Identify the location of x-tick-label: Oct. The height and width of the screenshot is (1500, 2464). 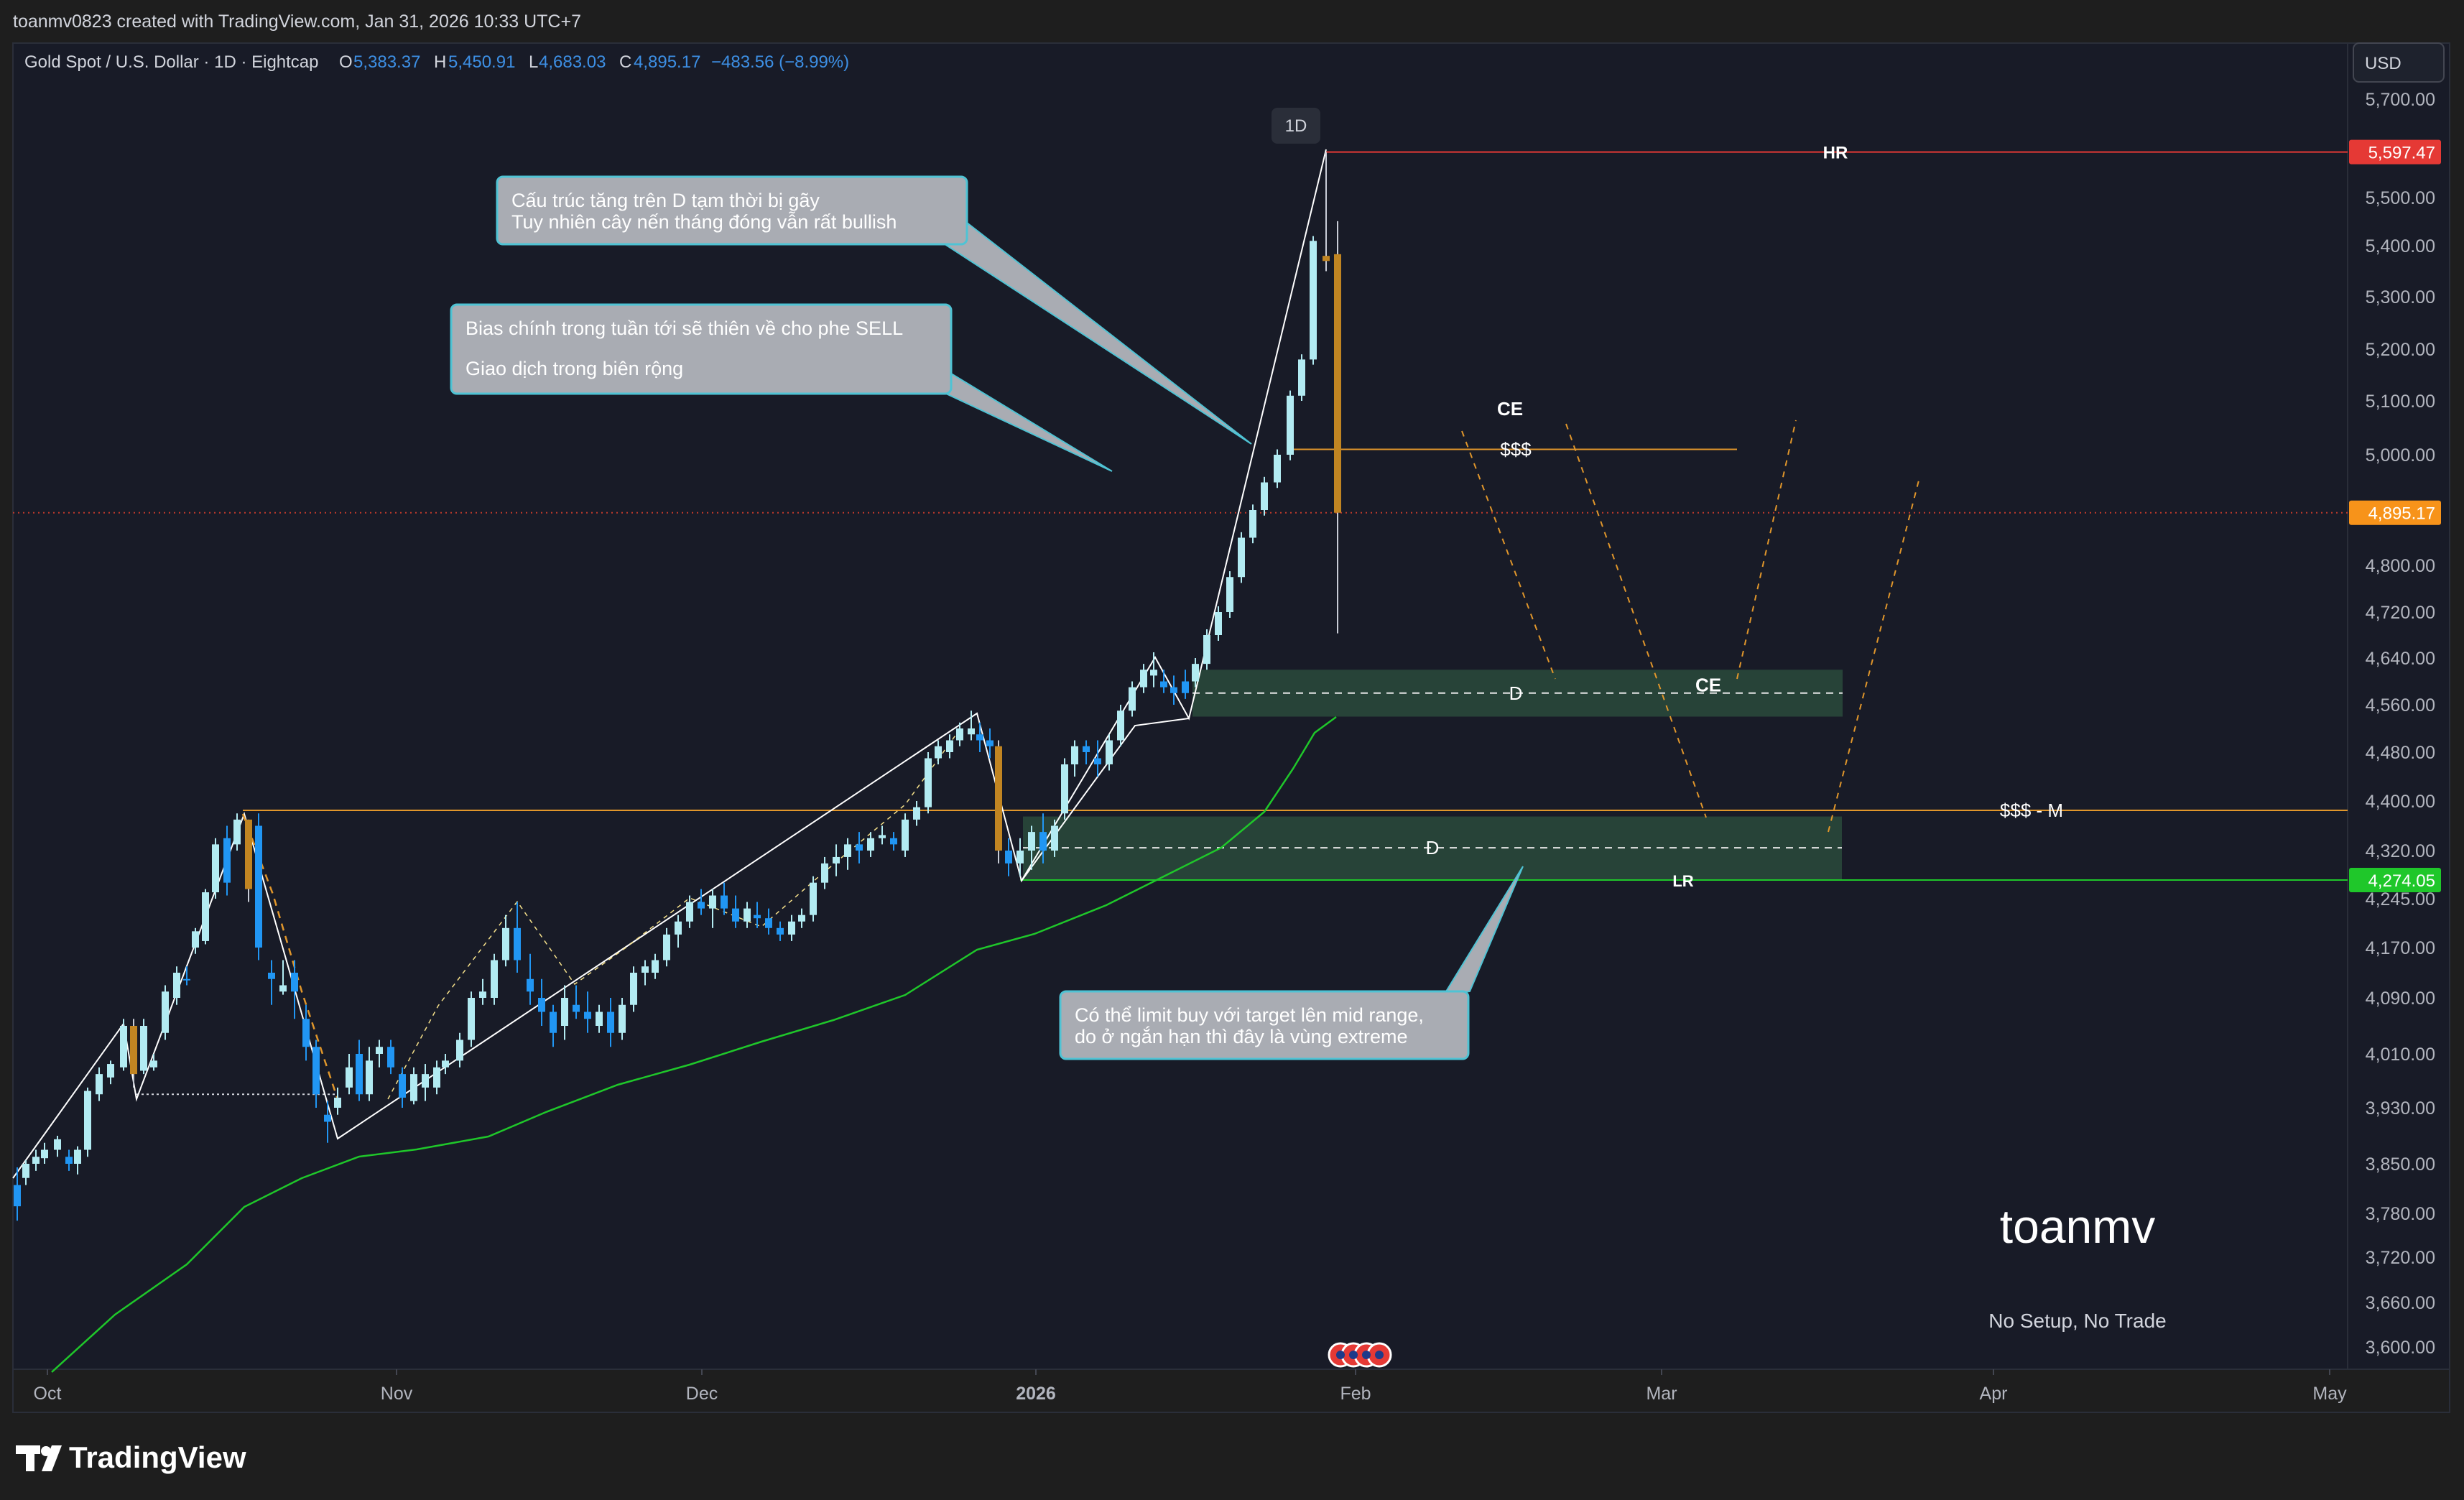
(48, 1394).